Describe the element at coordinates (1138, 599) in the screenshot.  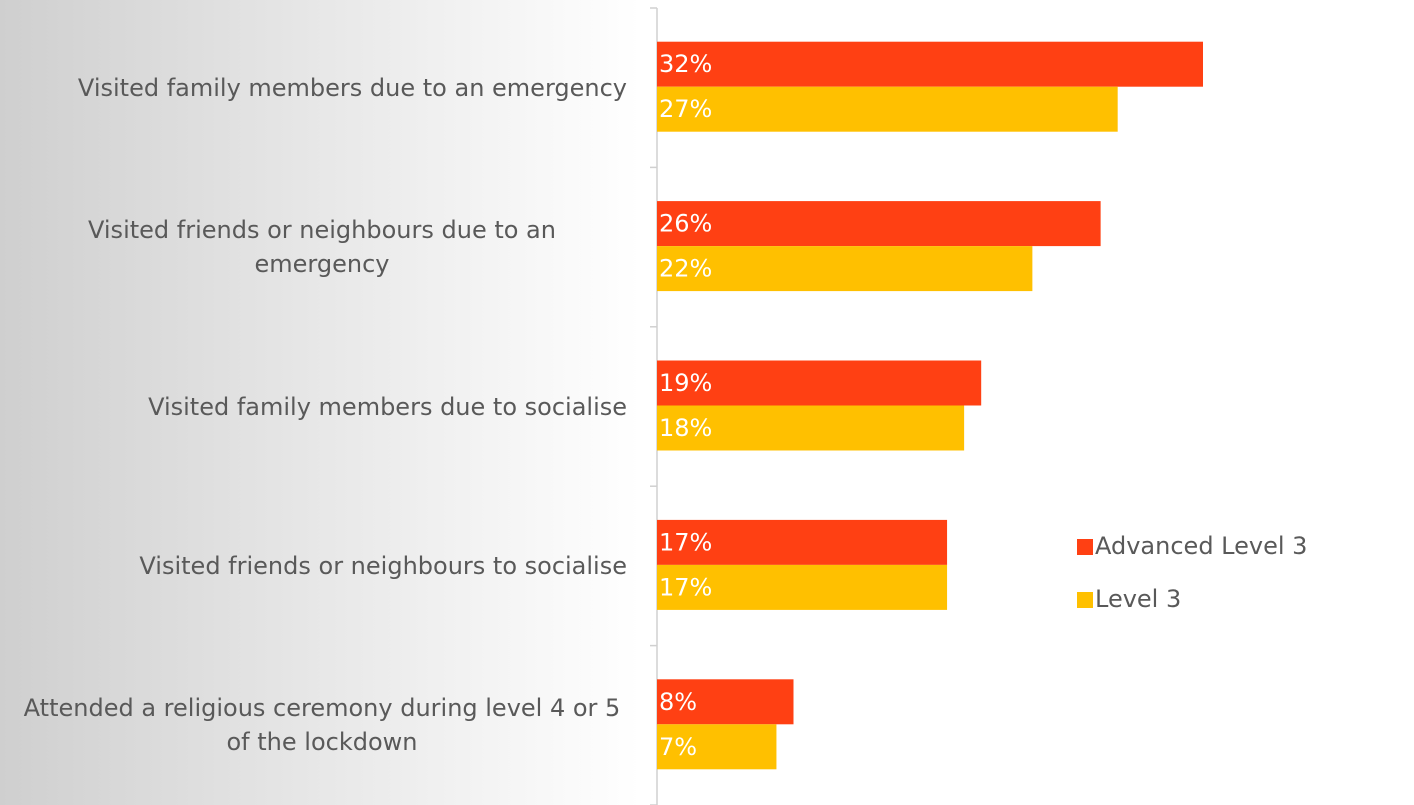
I see `legend-label: Level 3` at that location.